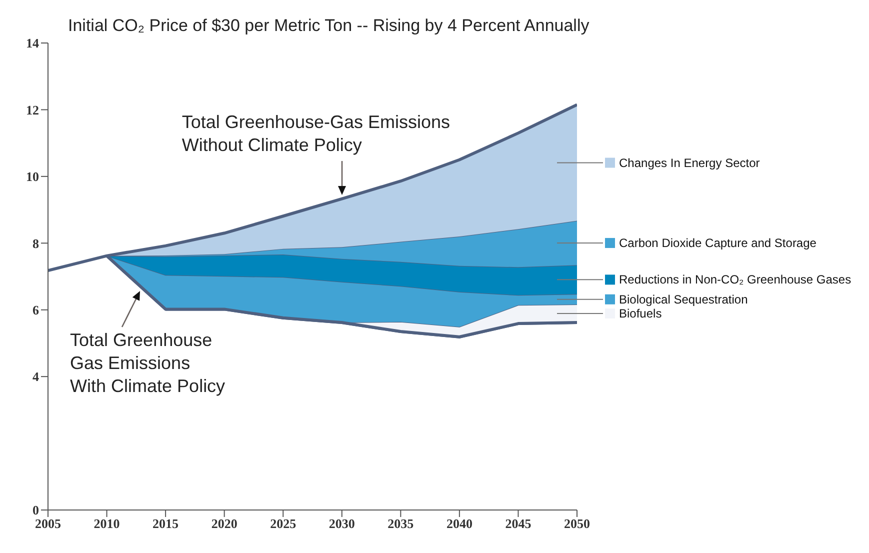 This screenshot has height=553, width=869. I want to click on annotation: Total Greenhouse-Gas Emissions Without Climate Policy, so click(316, 133).